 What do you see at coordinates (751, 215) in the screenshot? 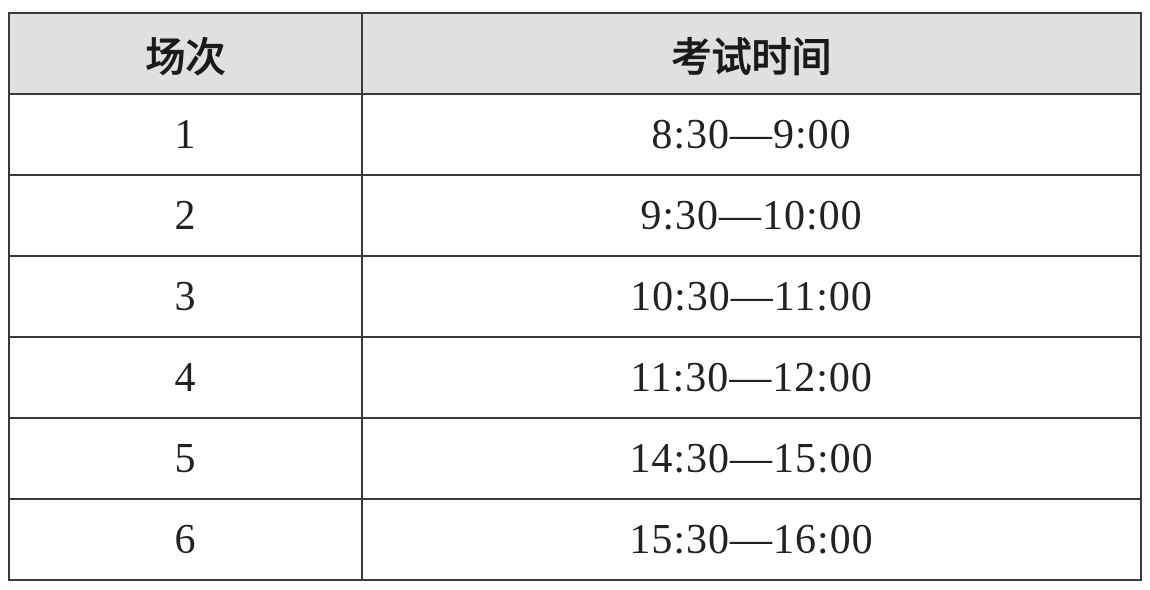
I see `time-cell: 9:30—10:00` at bounding box center [751, 215].